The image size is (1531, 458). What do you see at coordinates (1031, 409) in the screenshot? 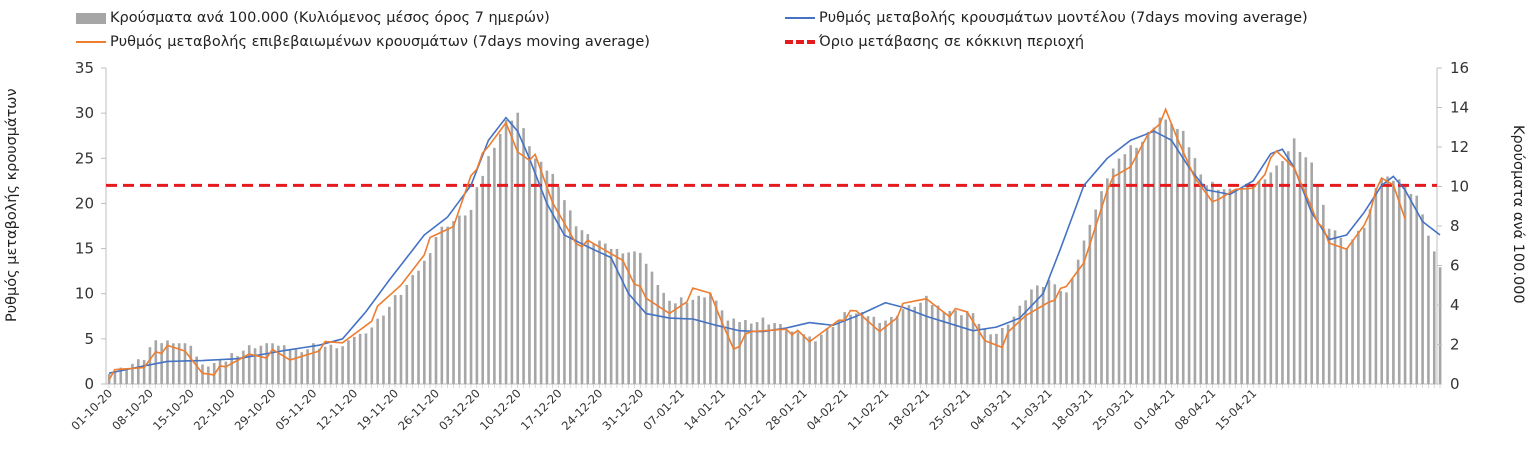
I see `x-tick-label: 11-03-21` at bounding box center [1031, 409].